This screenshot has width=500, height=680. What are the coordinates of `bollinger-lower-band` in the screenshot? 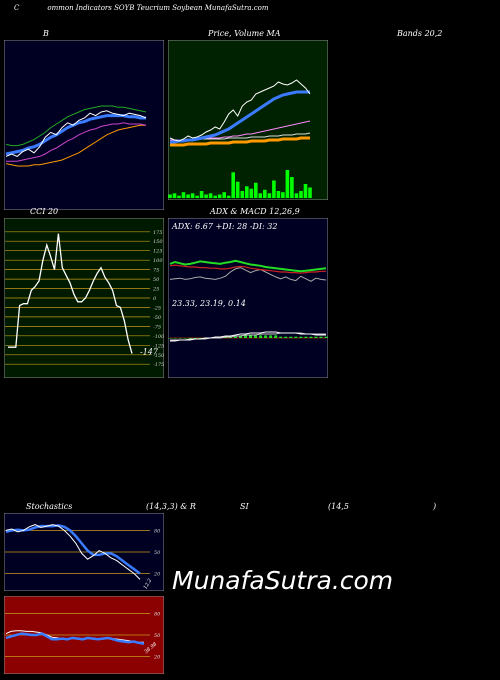 It's located at (75, 145).